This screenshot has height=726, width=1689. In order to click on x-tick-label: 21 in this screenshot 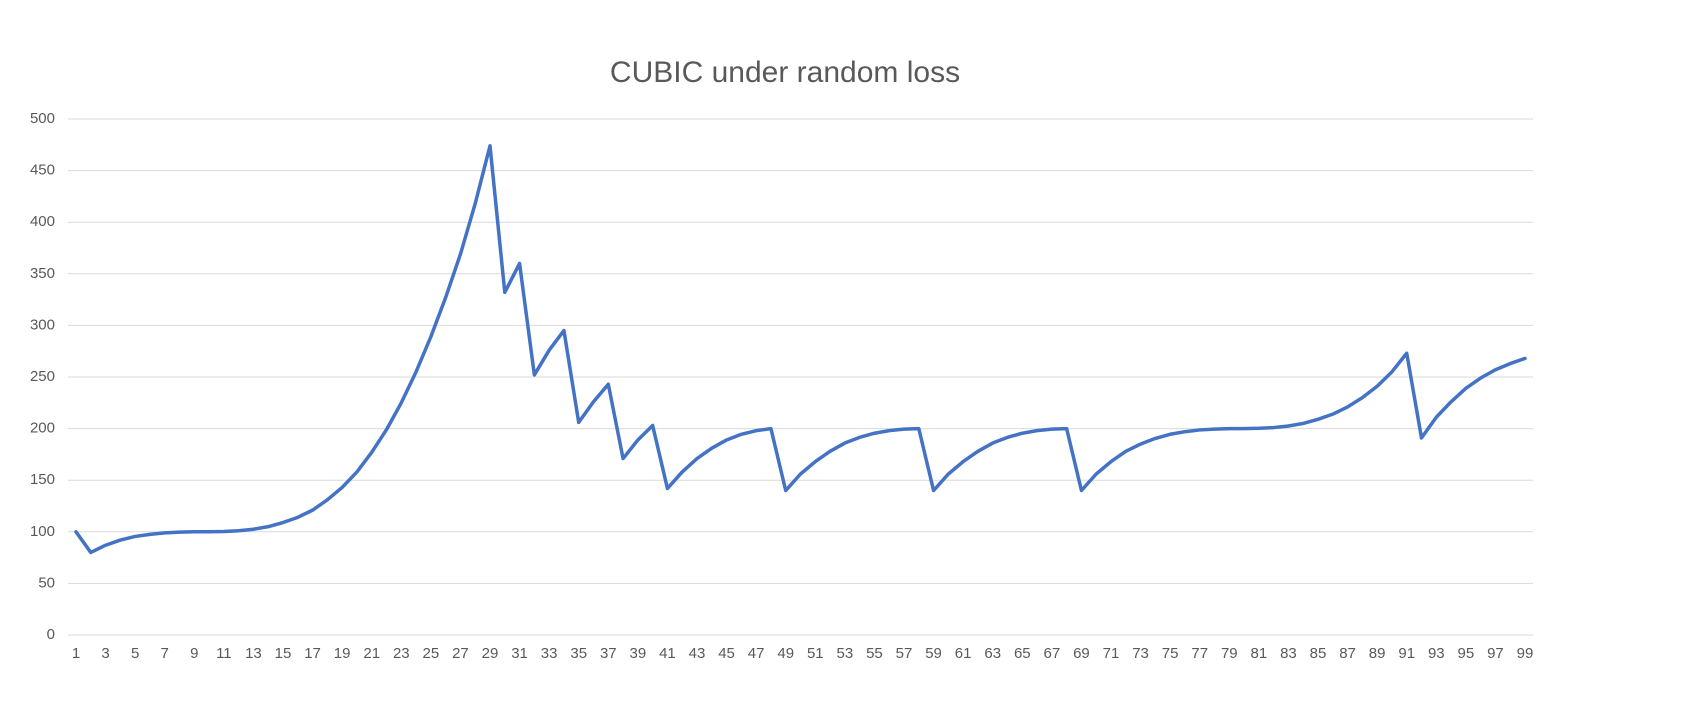, I will do `click(371, 653)`.